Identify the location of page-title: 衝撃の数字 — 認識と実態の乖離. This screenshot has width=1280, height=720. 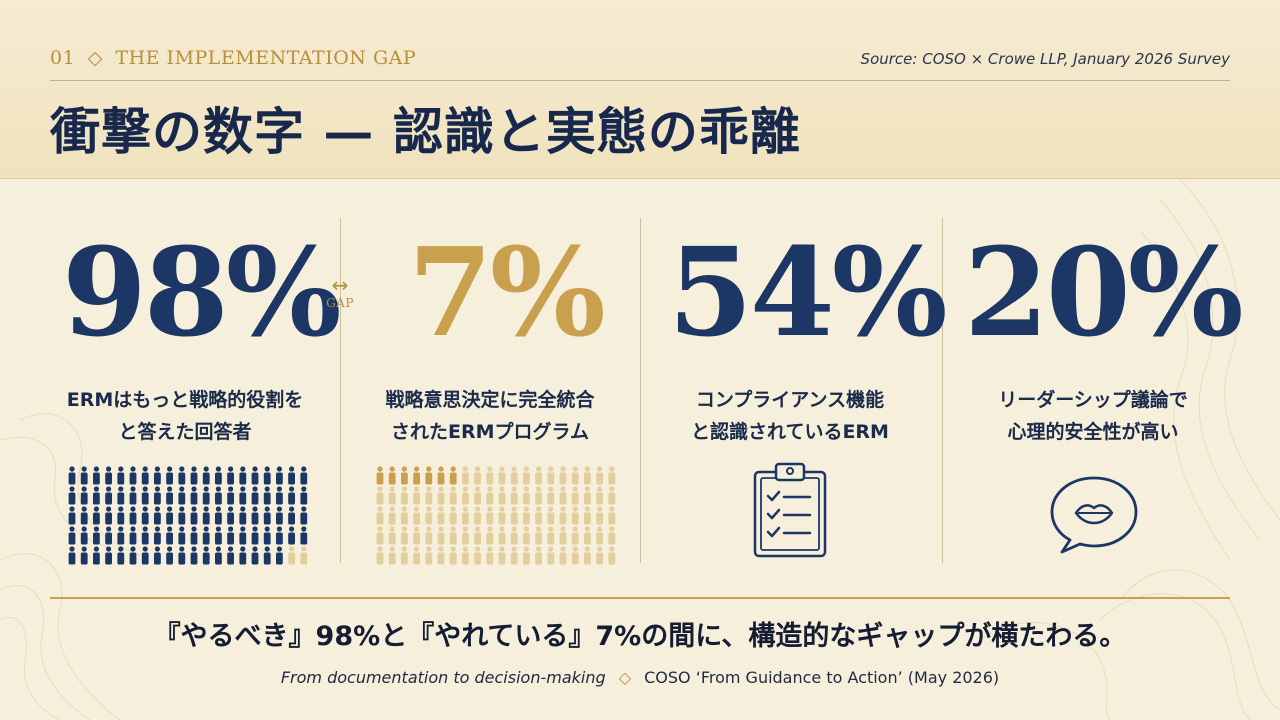
(425, 131).